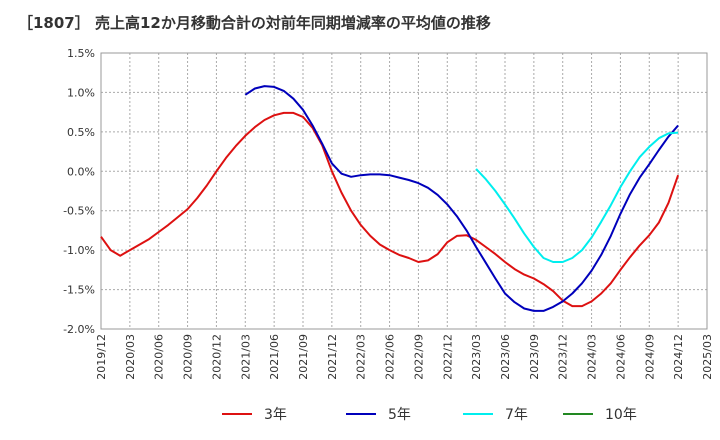  What do you see at coordinates (621, 415) in the screenshot?
I see `legend-label: 10年` at bounding box center [621, 415].